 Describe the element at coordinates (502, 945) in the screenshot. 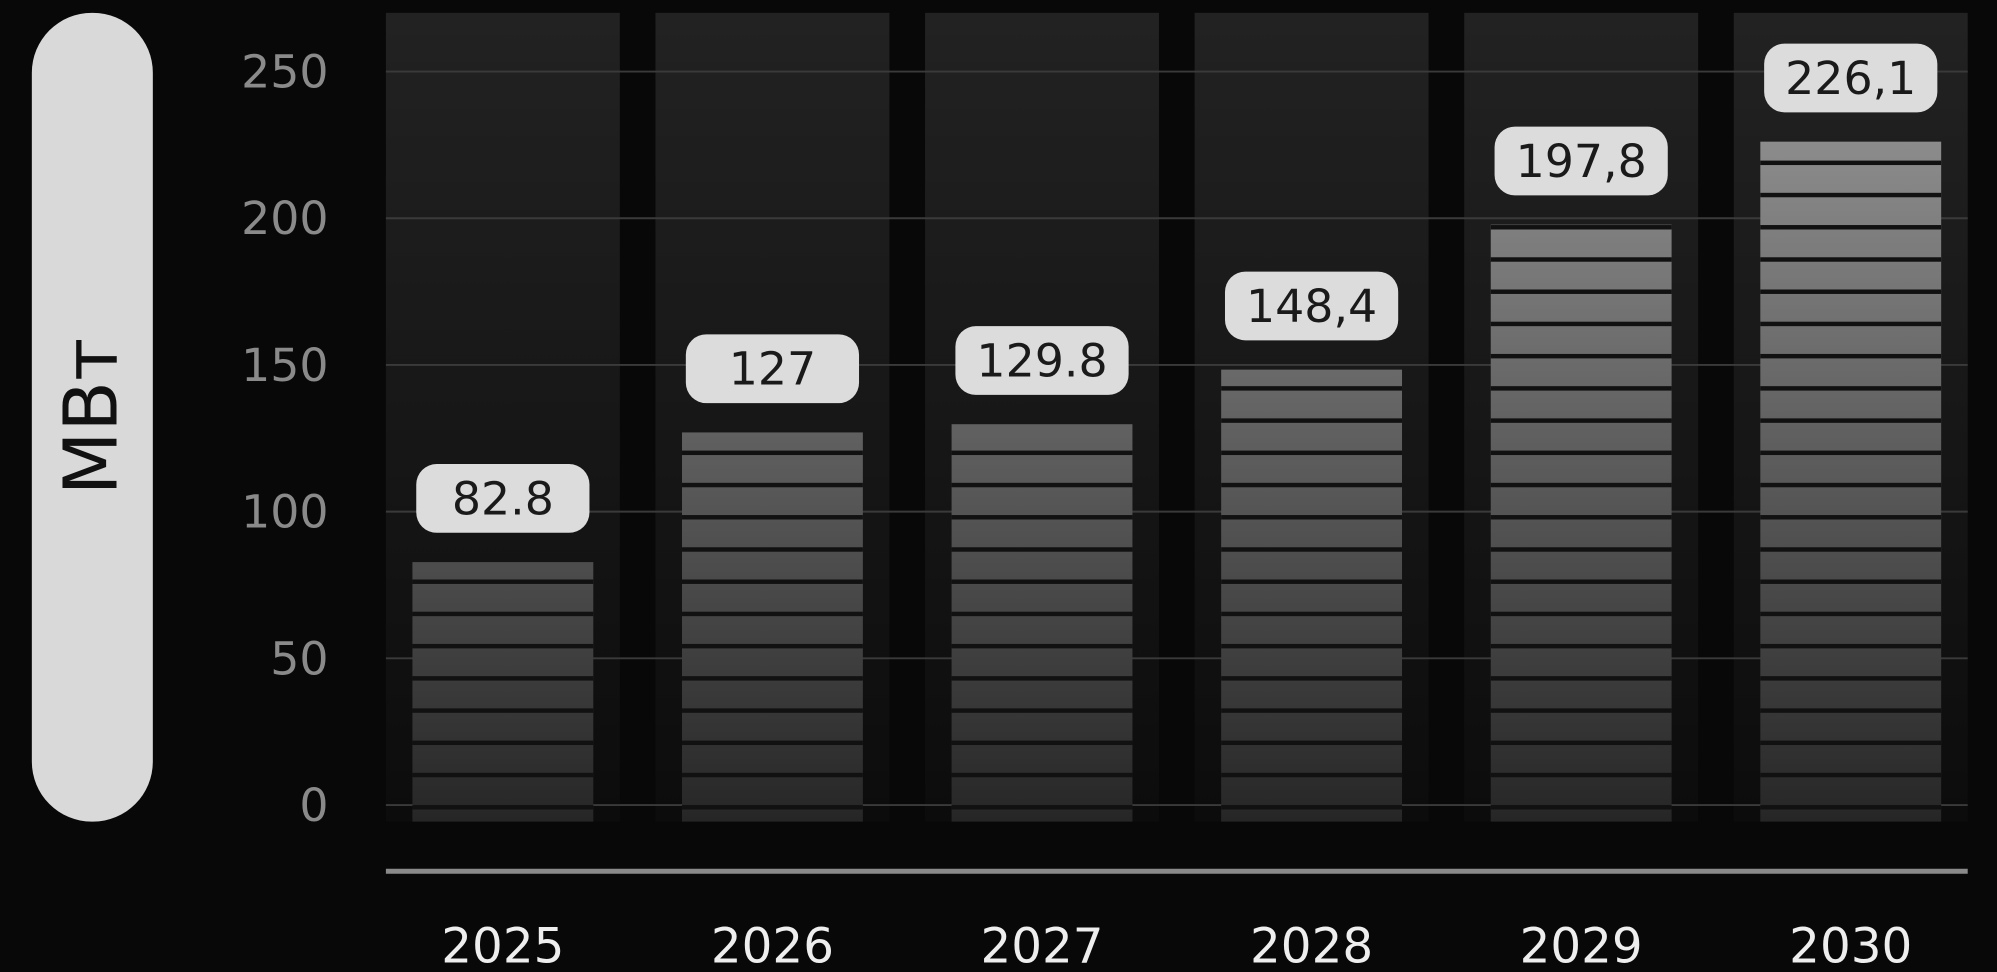

I see `x-tick-label: 2025` at that location.